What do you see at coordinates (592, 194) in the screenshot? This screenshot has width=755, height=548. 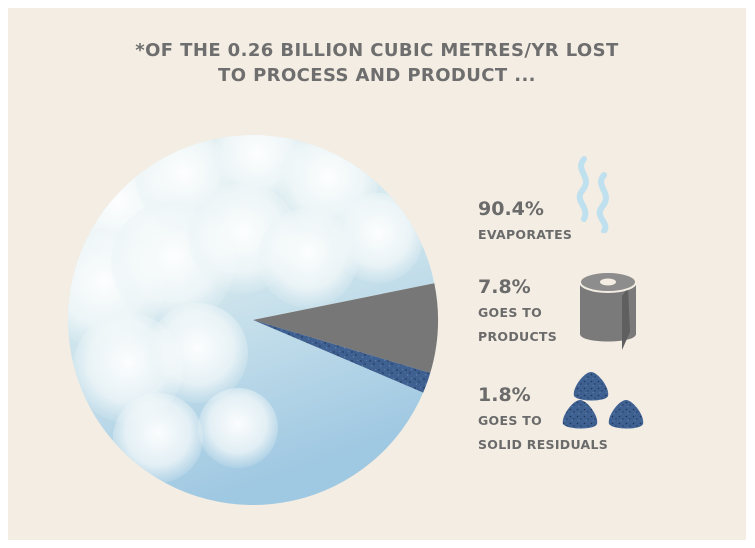 I see `steam-icon` at bounding box center [592, 194].